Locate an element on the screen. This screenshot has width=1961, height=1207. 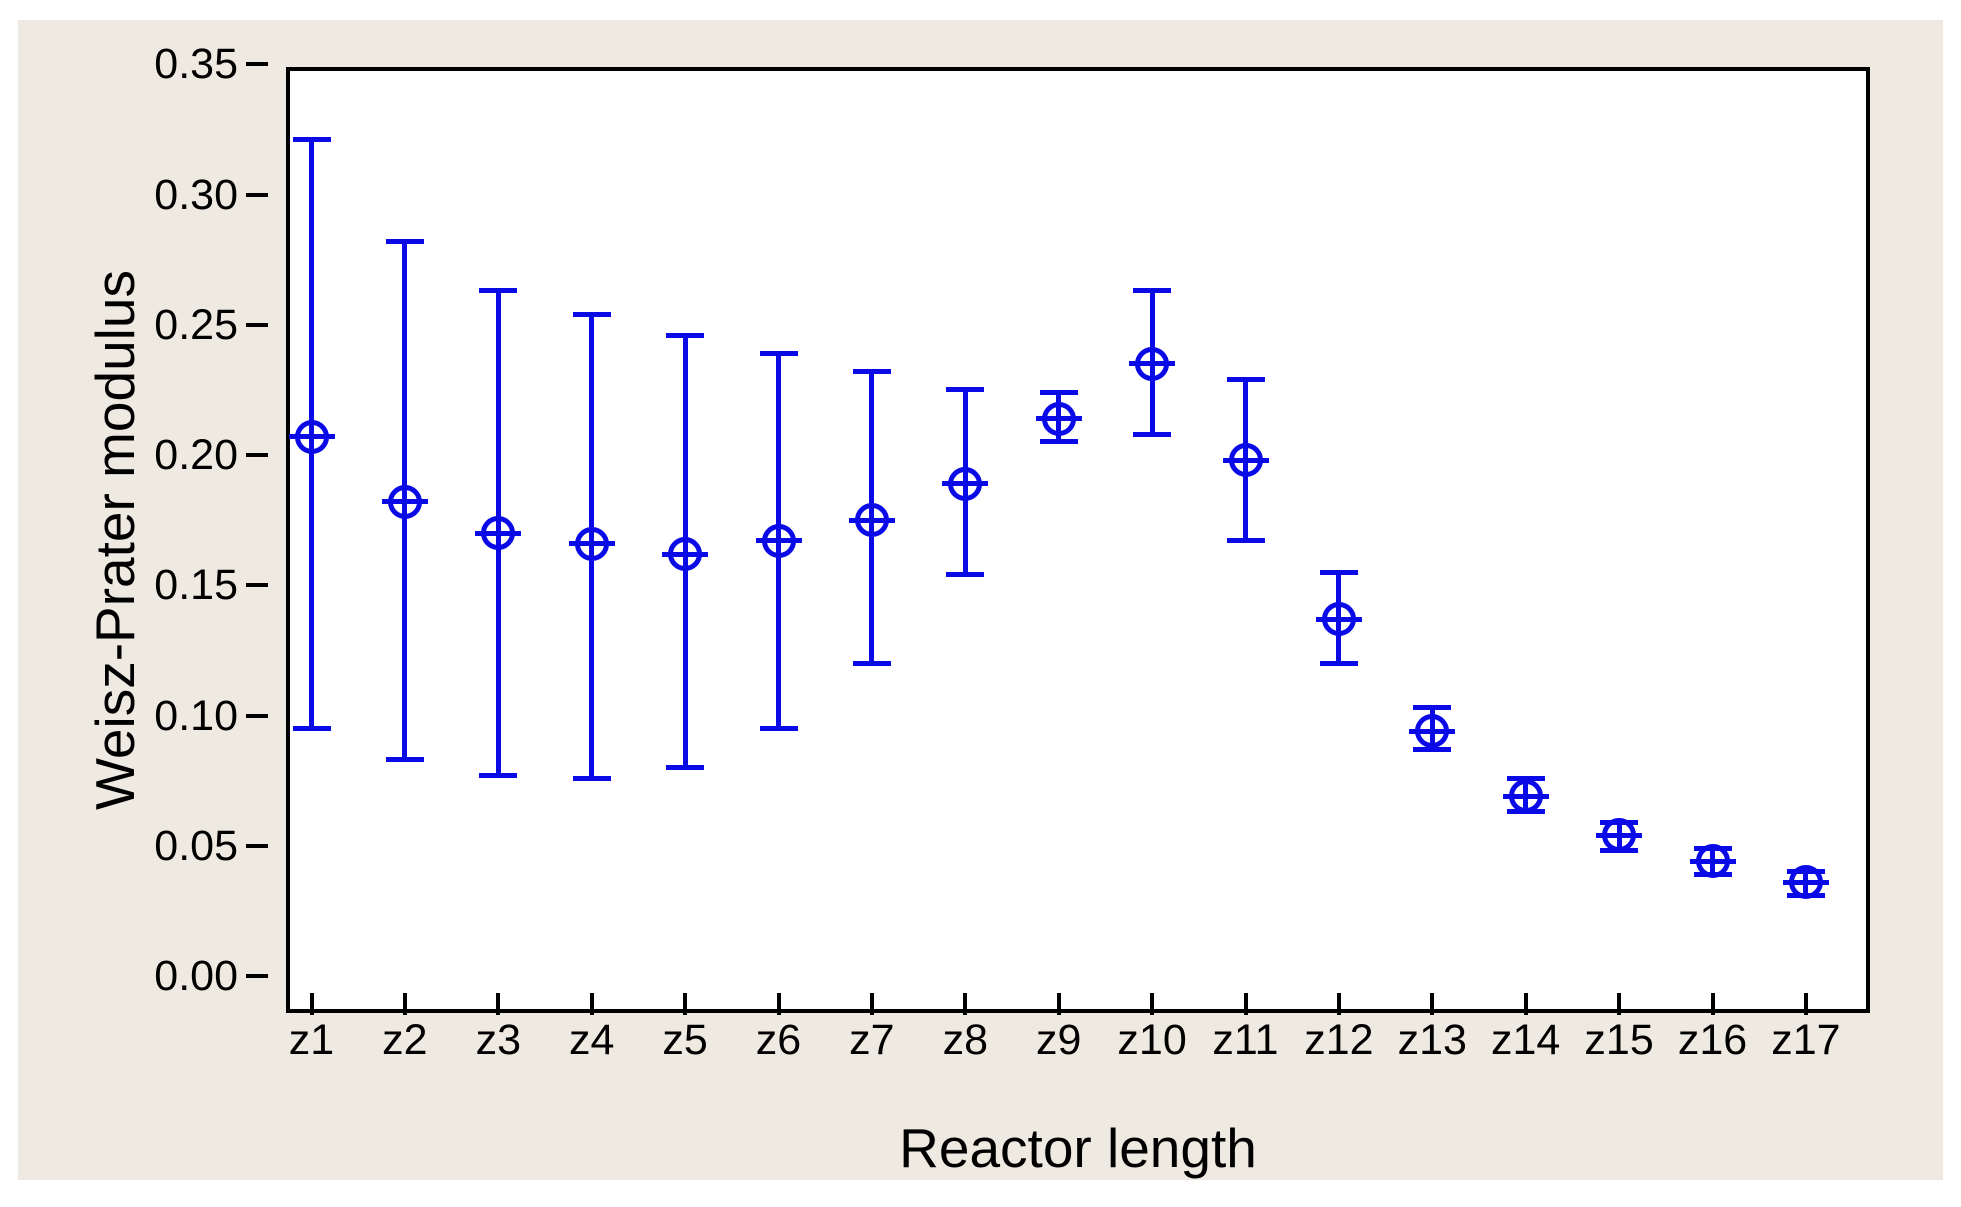
y-axis-title: Weisz-Prater modulus is located at coordinates (115, 540).